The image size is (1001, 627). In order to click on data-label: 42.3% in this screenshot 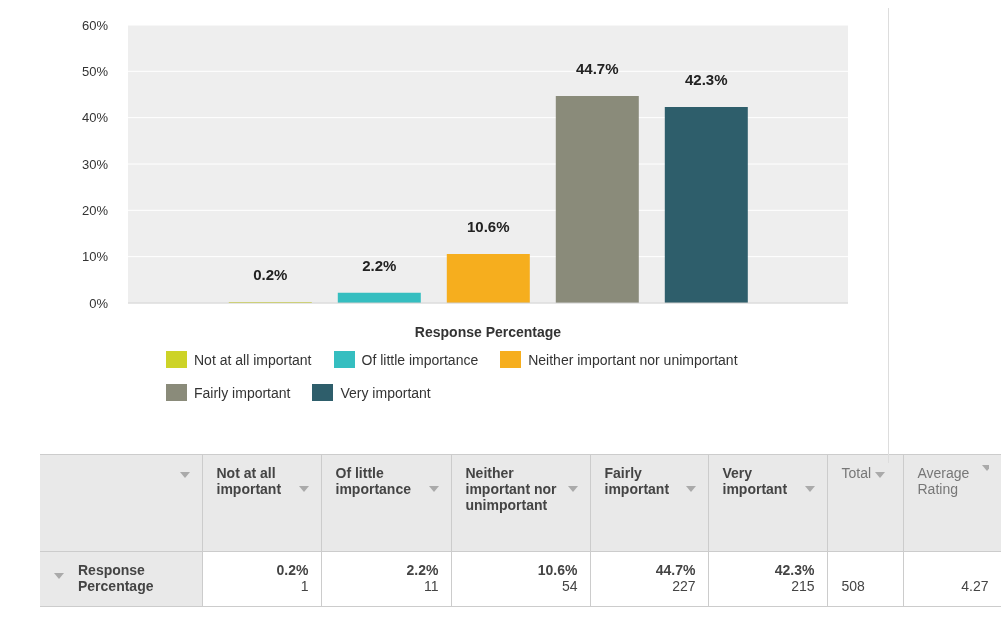, I will do `click(706, 80)`.